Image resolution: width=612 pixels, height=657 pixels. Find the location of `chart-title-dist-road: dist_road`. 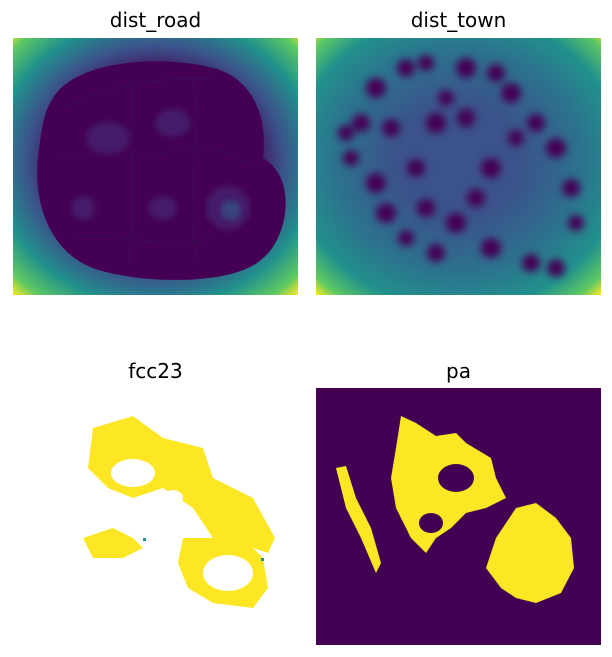

chart-title-dist-road: dist_road is located at coordinates (155, 20).